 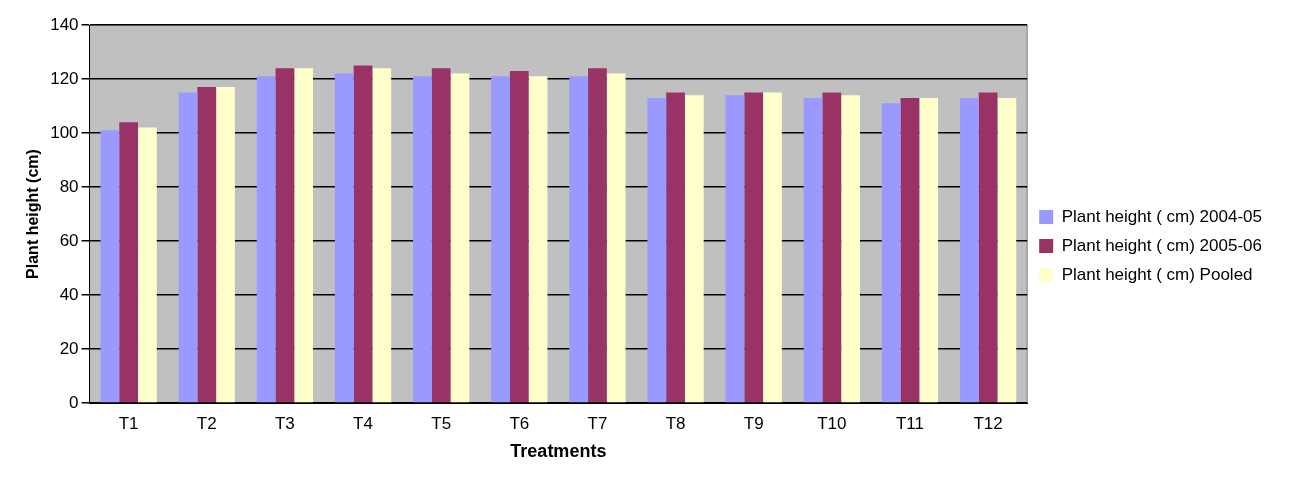 What do you see at coordinates (441, 423) in the screenshot?
I see `x-tick-label: T5` at bounding box center [441, 423].